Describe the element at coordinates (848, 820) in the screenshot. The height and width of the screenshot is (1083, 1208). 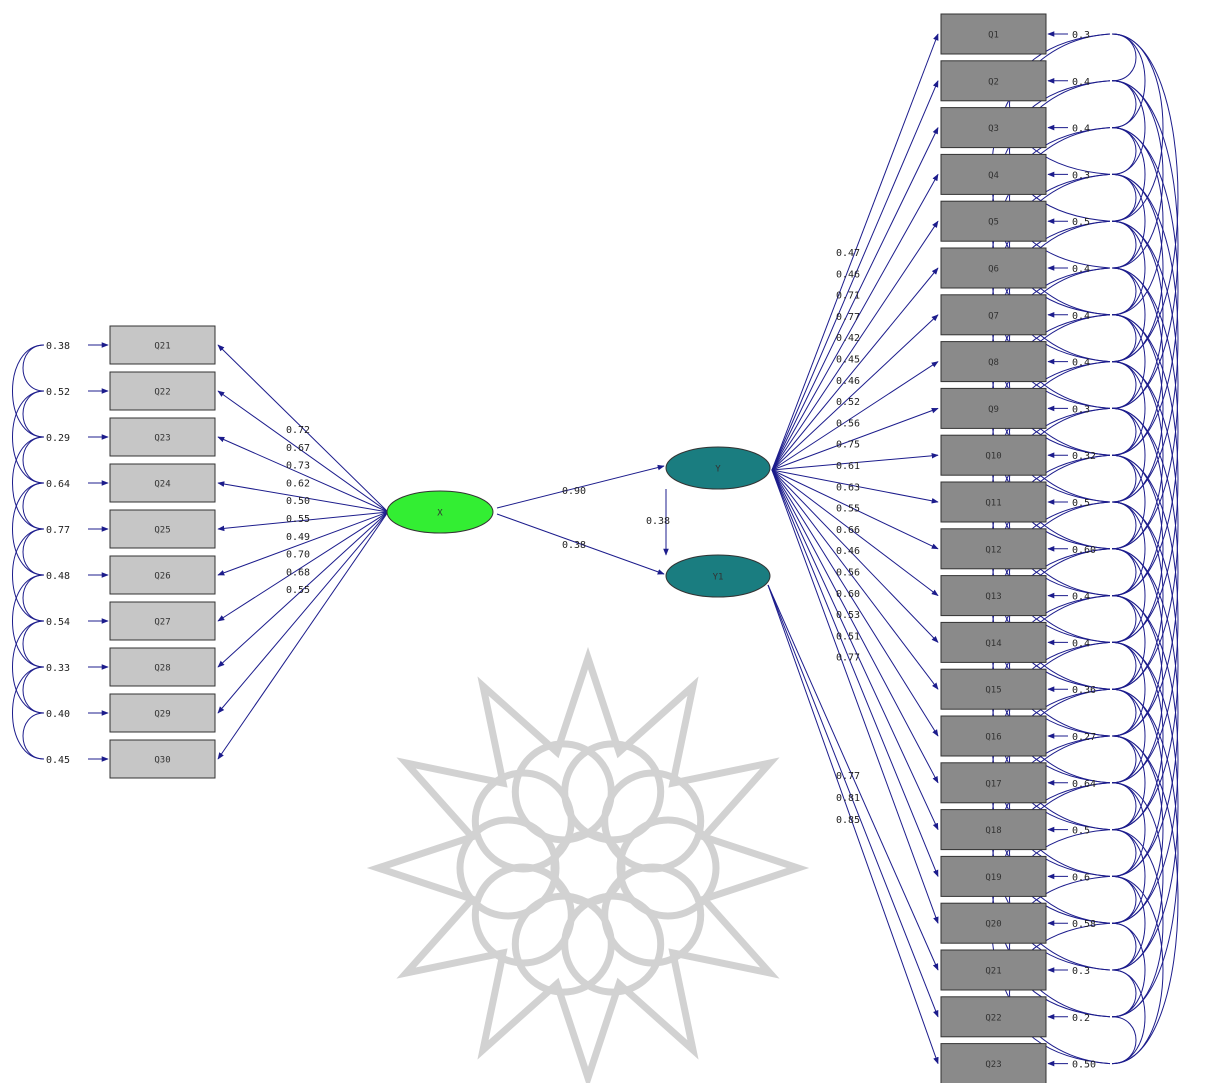
I see `loading-label: 0.85` at that location.